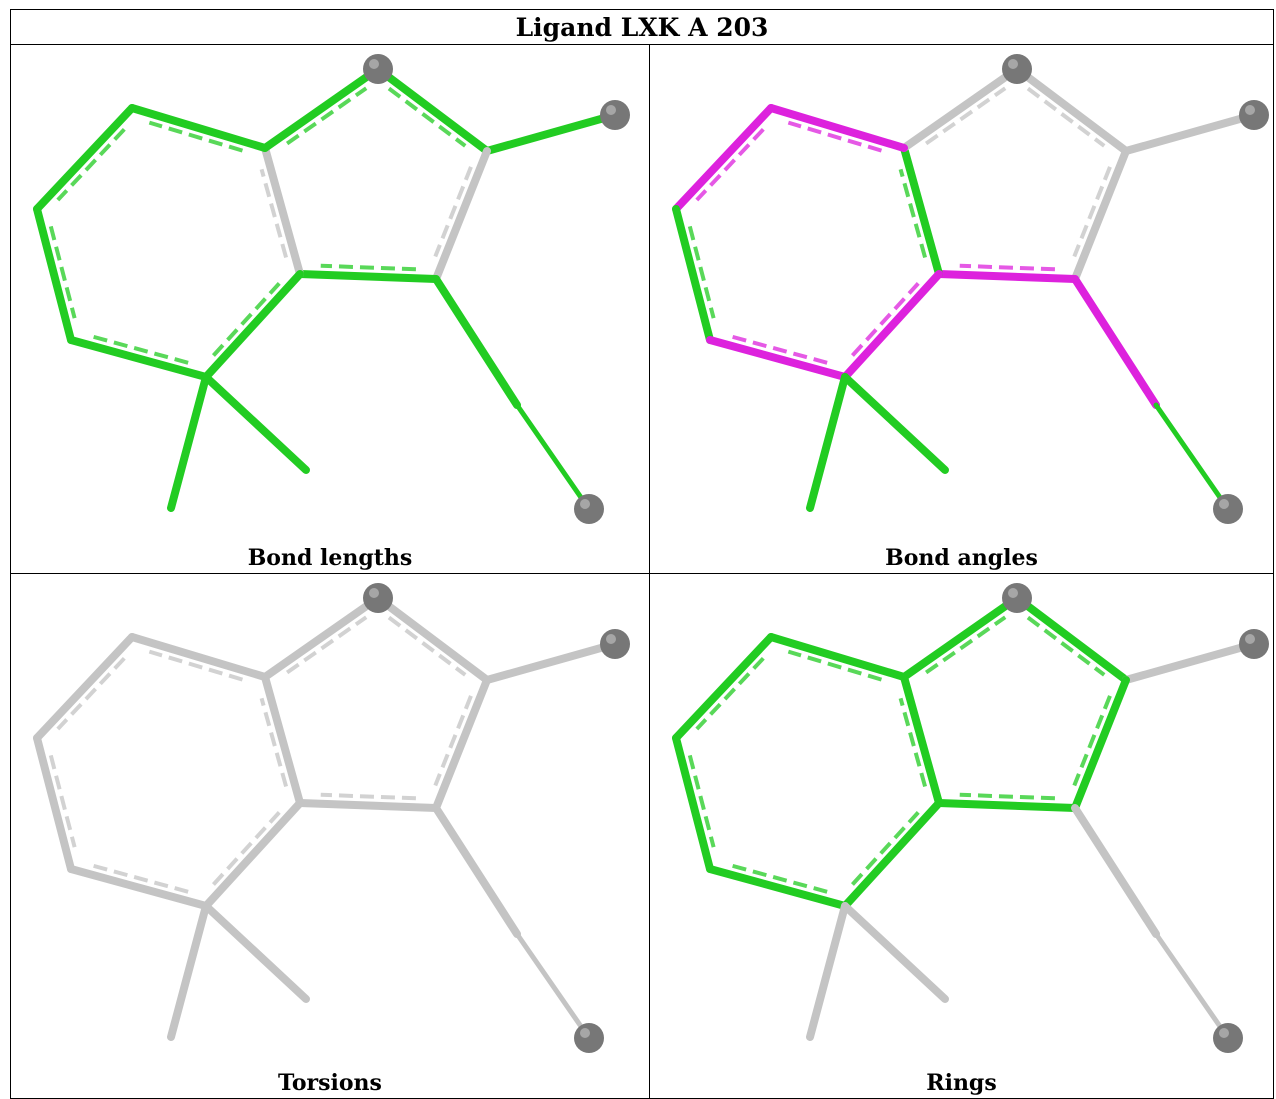 This screenshot has height=1099, width=1276. What do you see at coordinates (961, 1083) in the screenshot?
I see `caption-rings: Rings` at bounding box center [961, 1083].